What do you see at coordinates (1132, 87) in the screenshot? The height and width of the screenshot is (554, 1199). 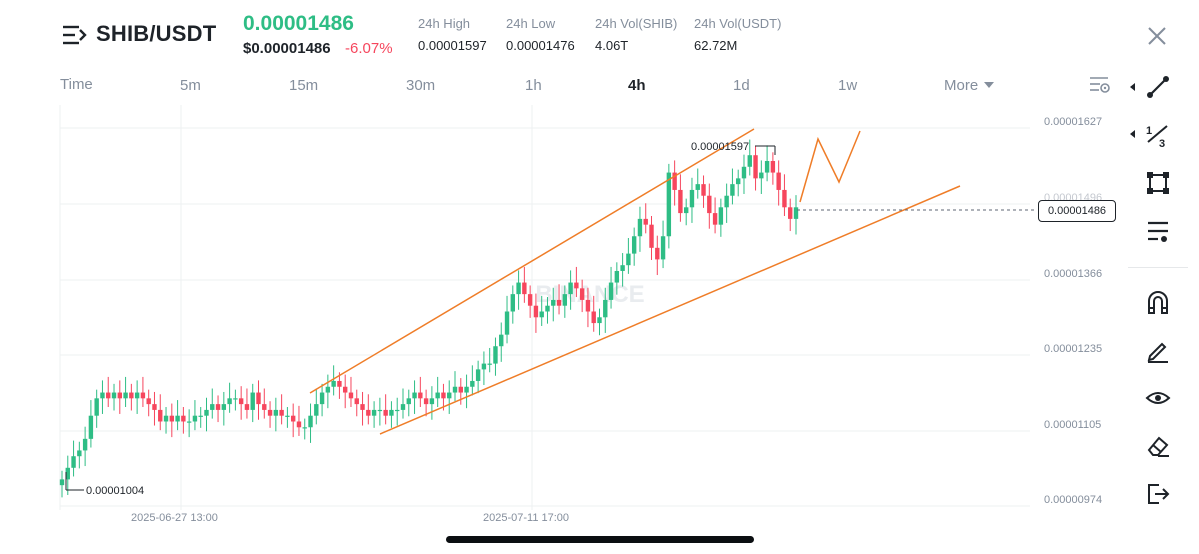 I see `expand-left-icon` at bounding box center [1132, 87].